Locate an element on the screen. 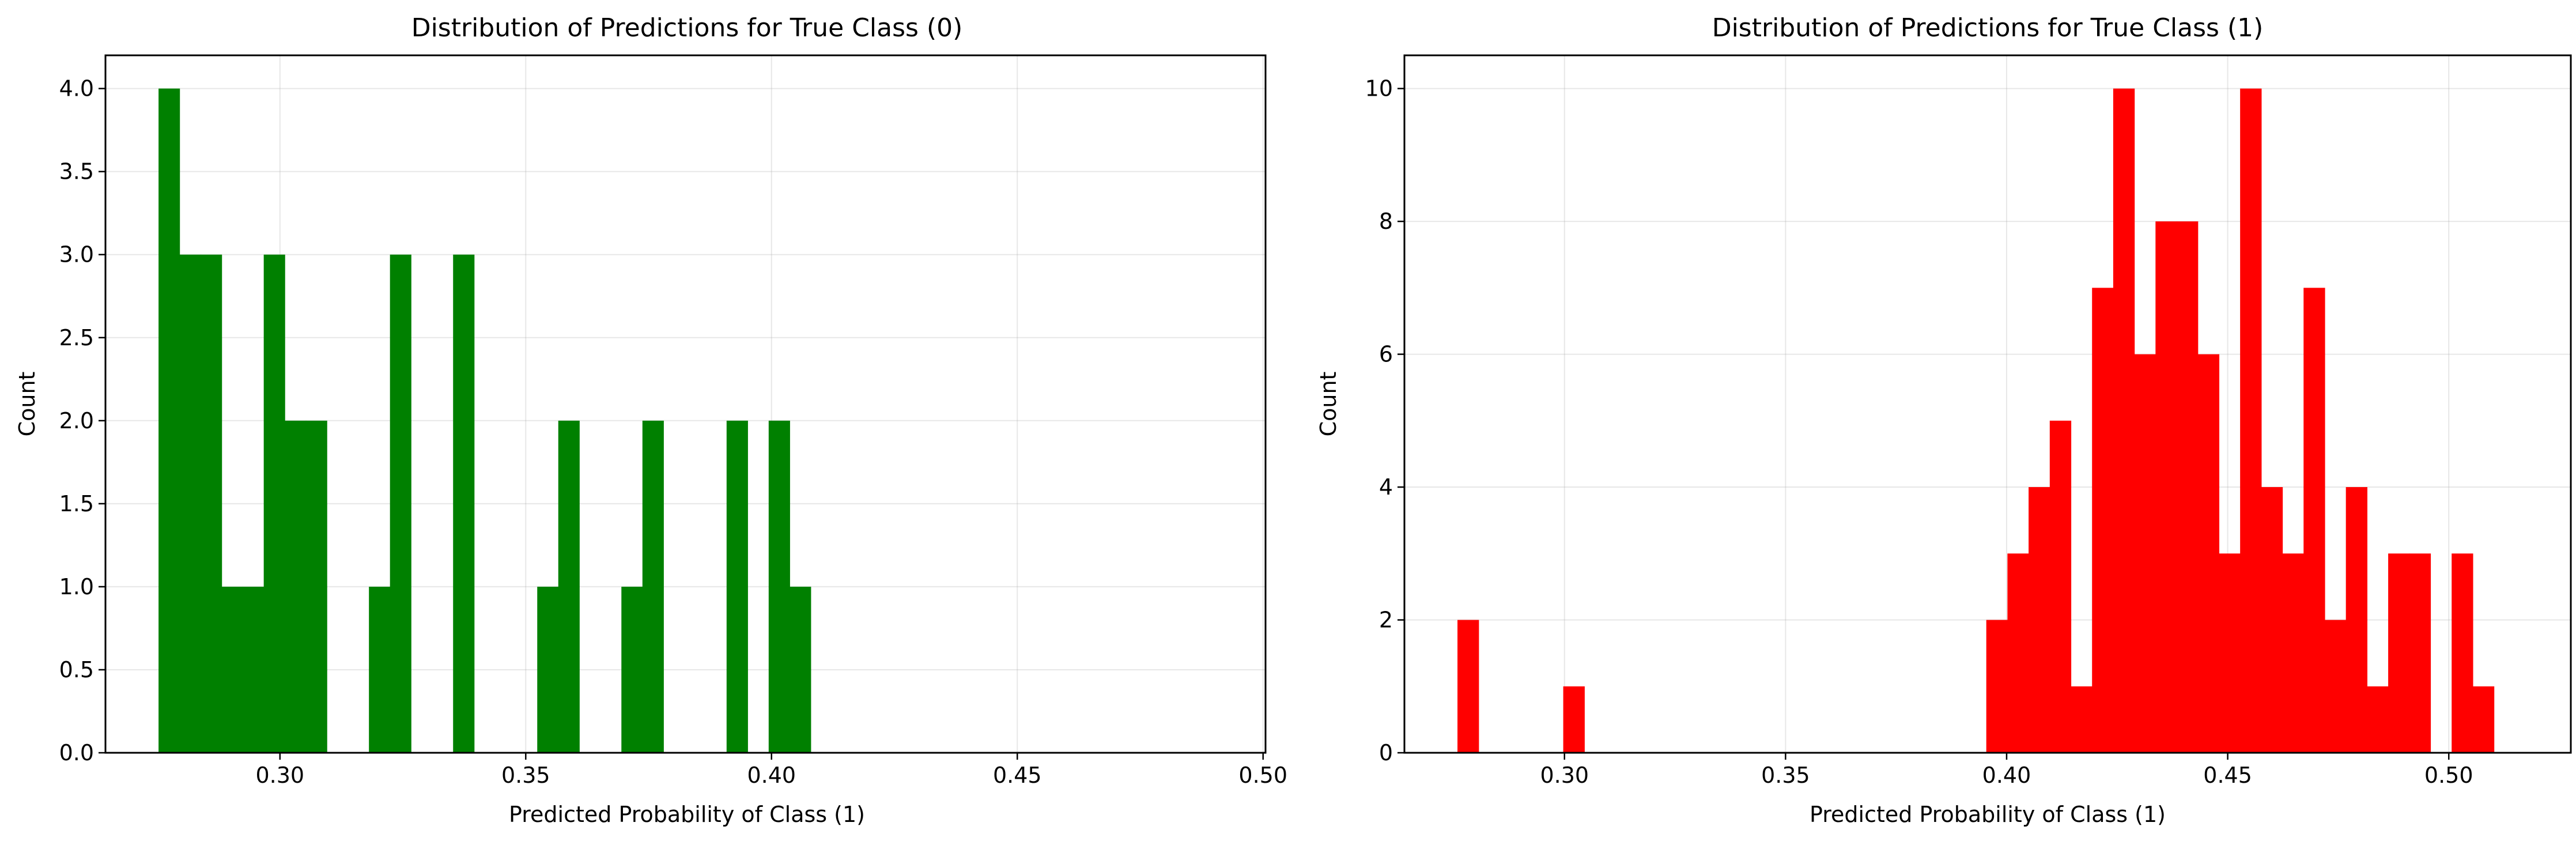  right-x-ticks: 0.30 0.35 0.40 0.45 0.50 is located at coordinates (2006, 771).